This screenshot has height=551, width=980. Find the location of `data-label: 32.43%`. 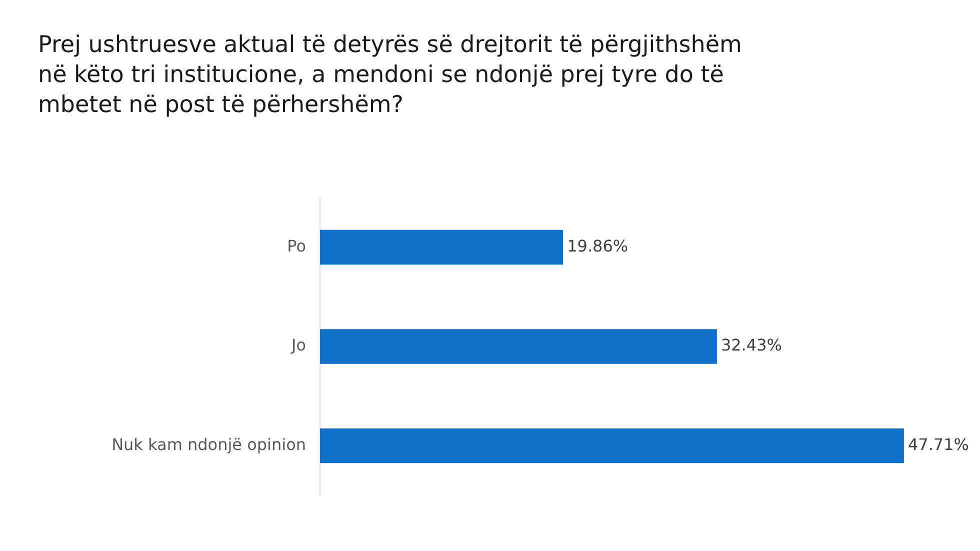

data-label: 32.43% is located at coordinates (751, 345).